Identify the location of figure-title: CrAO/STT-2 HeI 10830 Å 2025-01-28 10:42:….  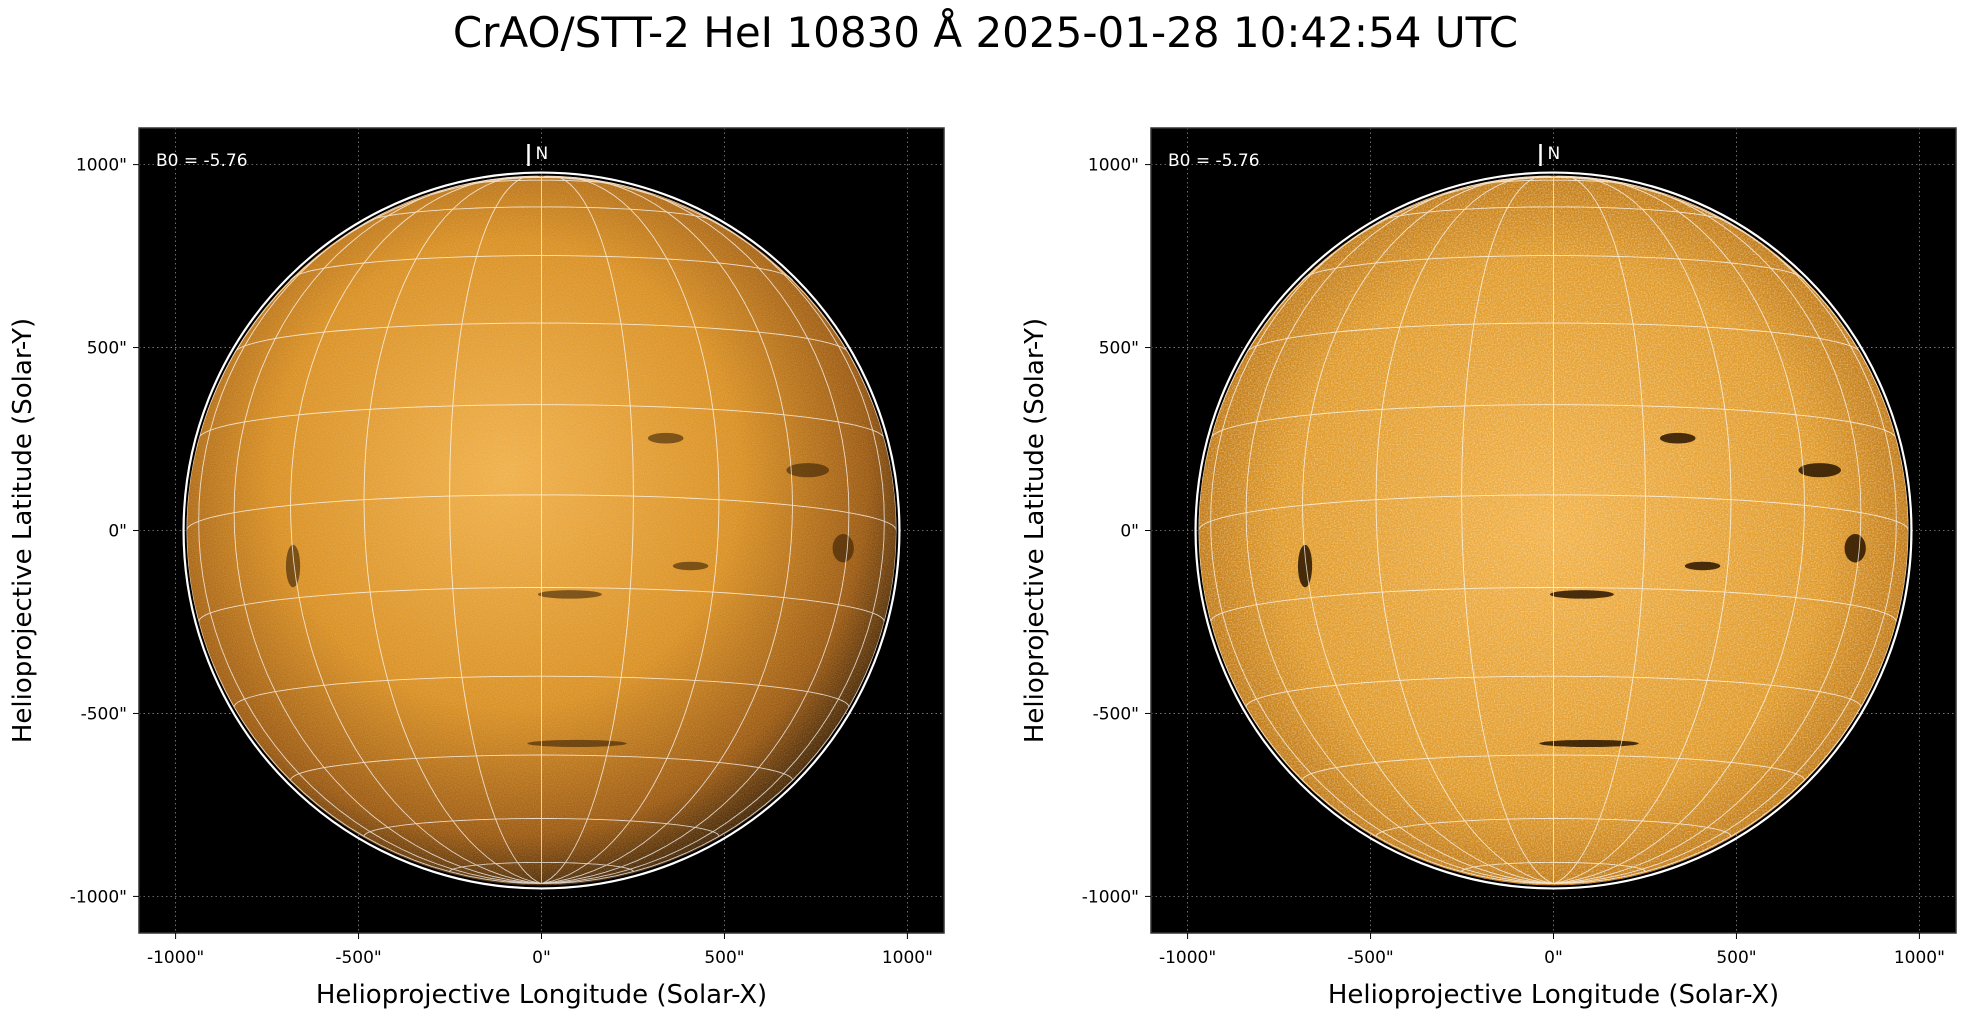
(985, 32).